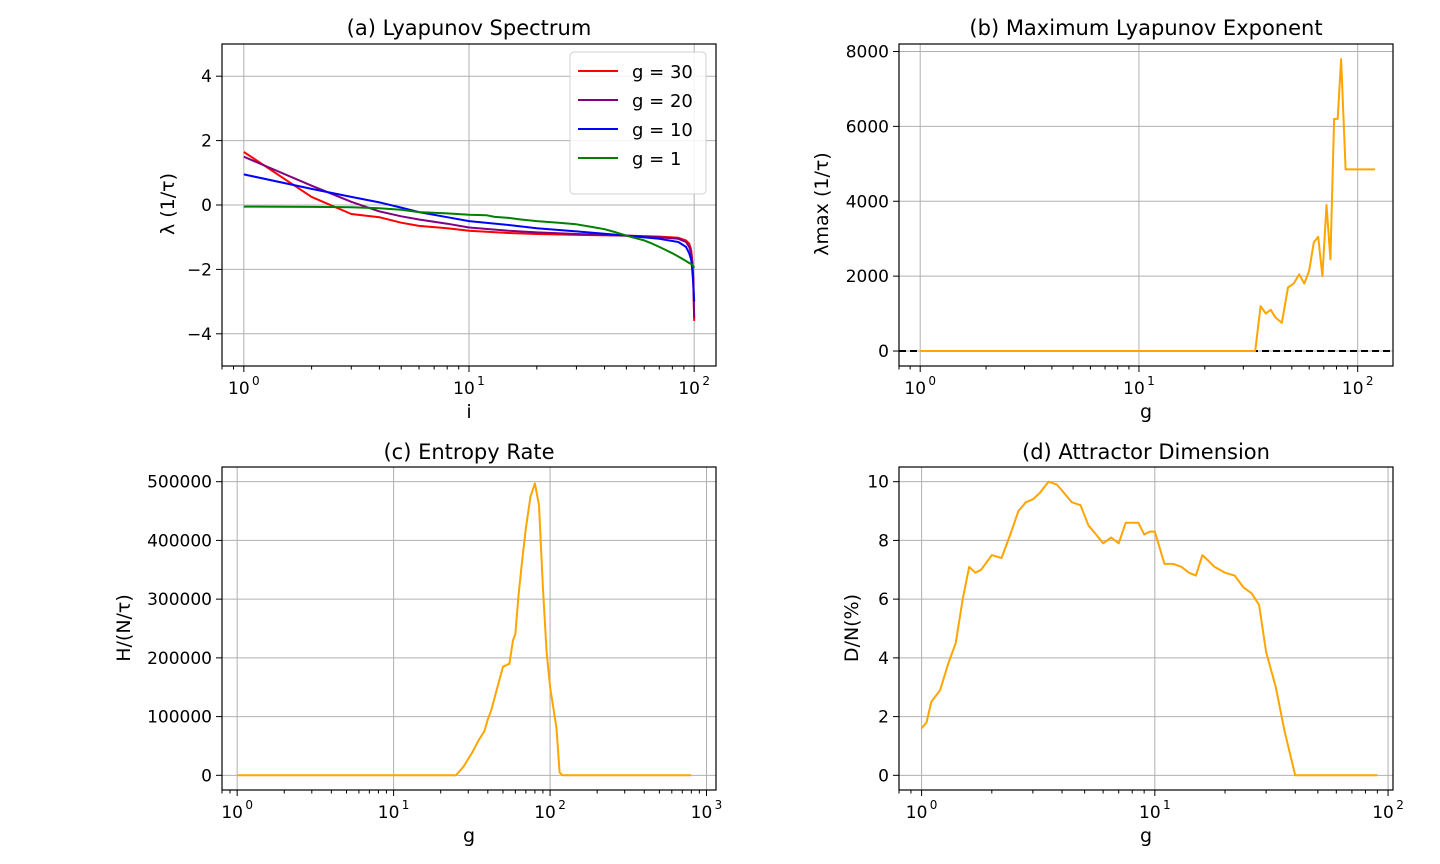 This screenshot has height=864, width=1440. I want to click on y-tick-label: 6, so click(883, 600).